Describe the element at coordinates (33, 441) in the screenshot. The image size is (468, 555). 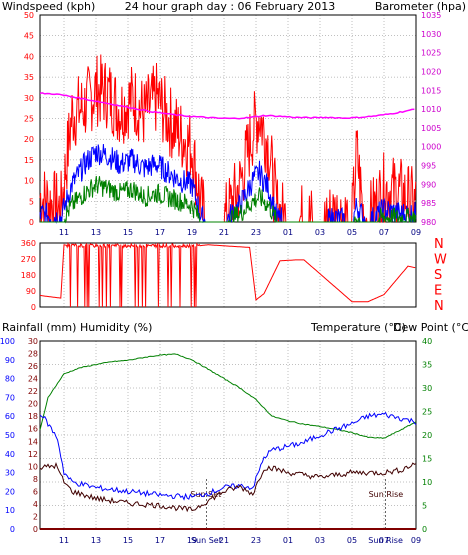
I see `rainfall-tick-14: 14` at that location.